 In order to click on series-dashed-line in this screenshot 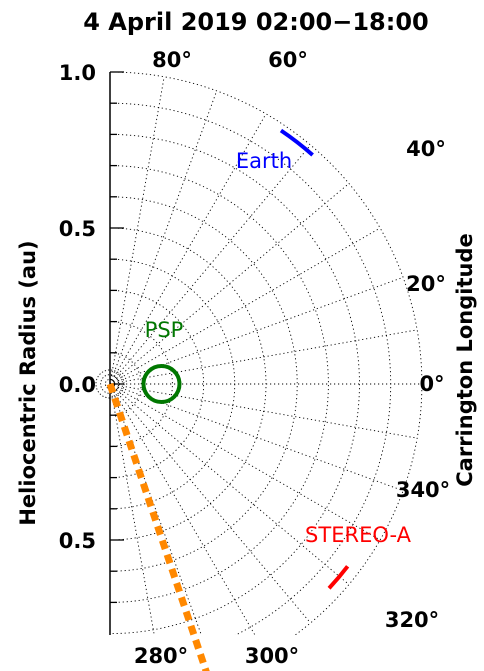, I will do `click(158, 526)`.